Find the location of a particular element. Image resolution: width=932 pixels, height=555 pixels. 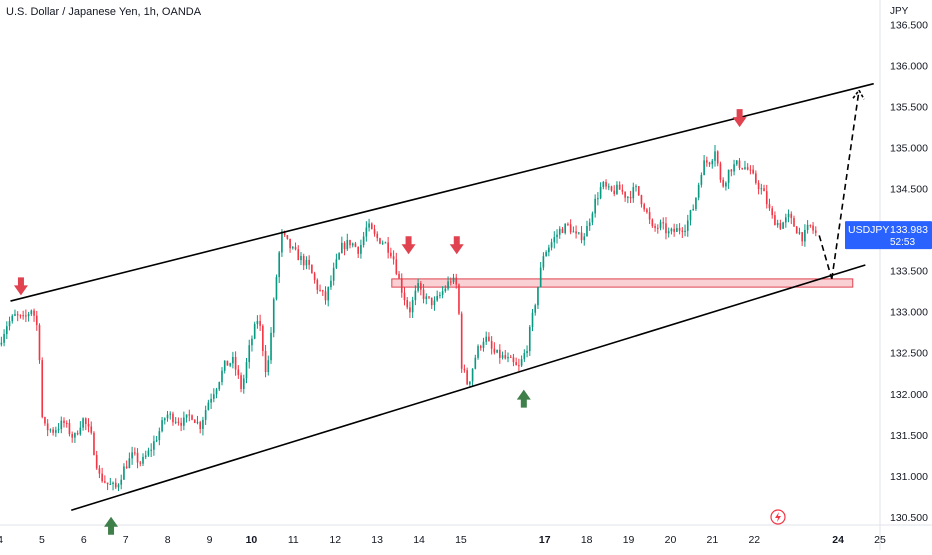

x-tick-label: 12 is located at coordinates (335, 540).